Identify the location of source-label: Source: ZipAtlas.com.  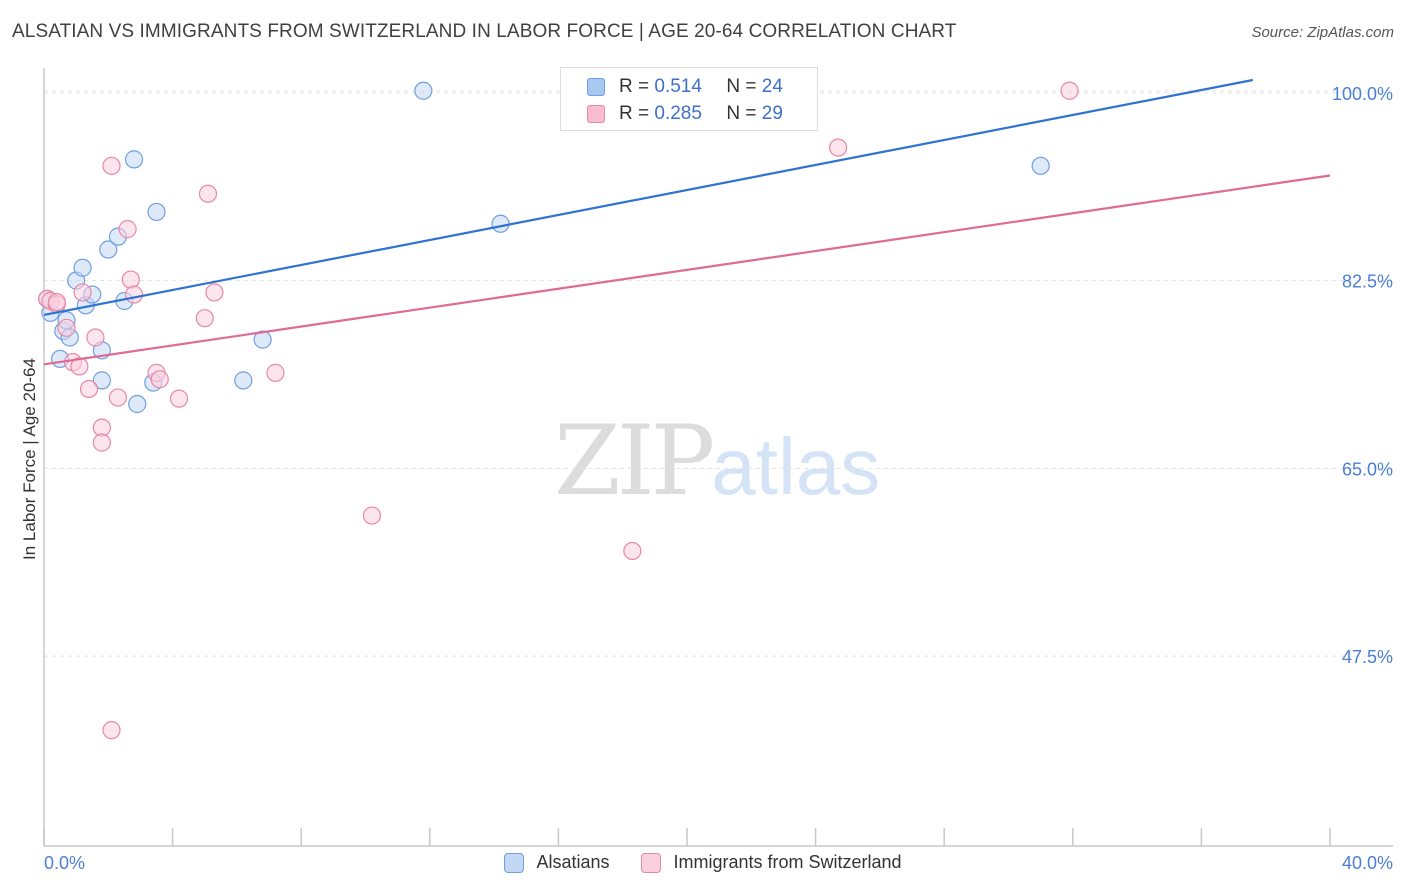
(1322, 32).